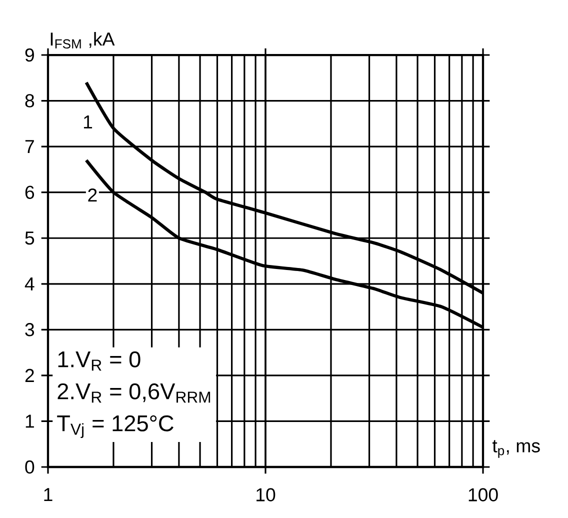 Image resolution: width=568 pixels, height=518 pixels. What do you see at coordinates (266, 495) in the screenshot?
I see `x-tick-label: 10` at bounding box center [266, 495].